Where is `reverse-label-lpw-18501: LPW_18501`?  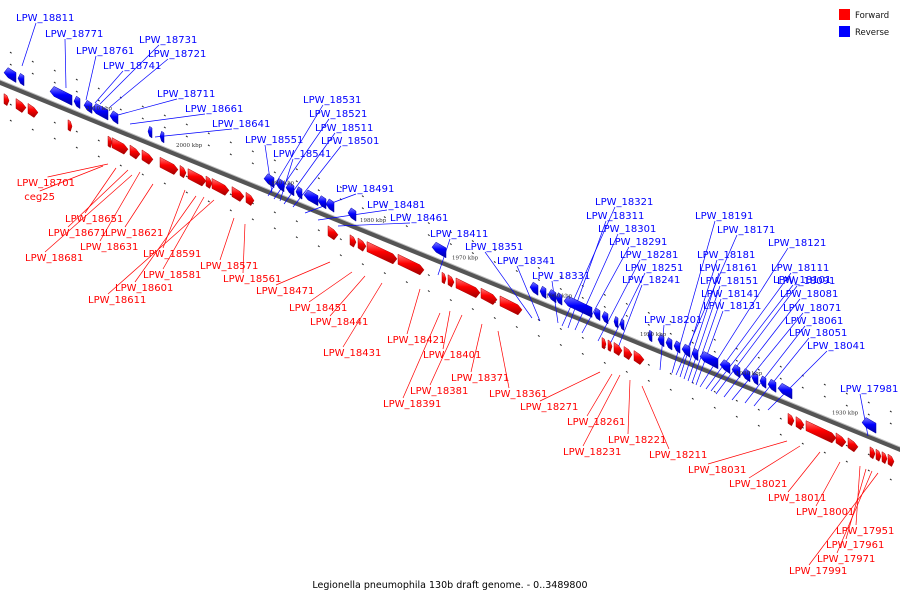 reverse-label-lpw-18501: LPW_18501 is located at coordinates (350, 141).